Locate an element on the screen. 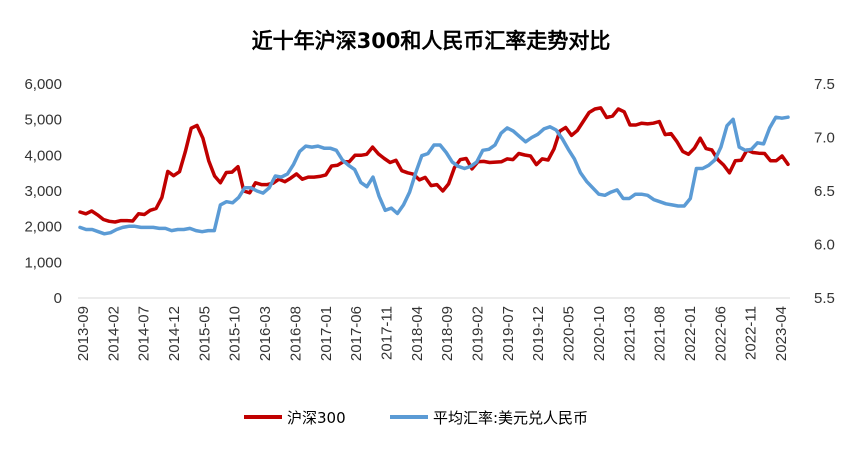 The width and height of the screenshot is (862, 450). x-tick-label: 2023-04 is located at coordinates (781, 333).